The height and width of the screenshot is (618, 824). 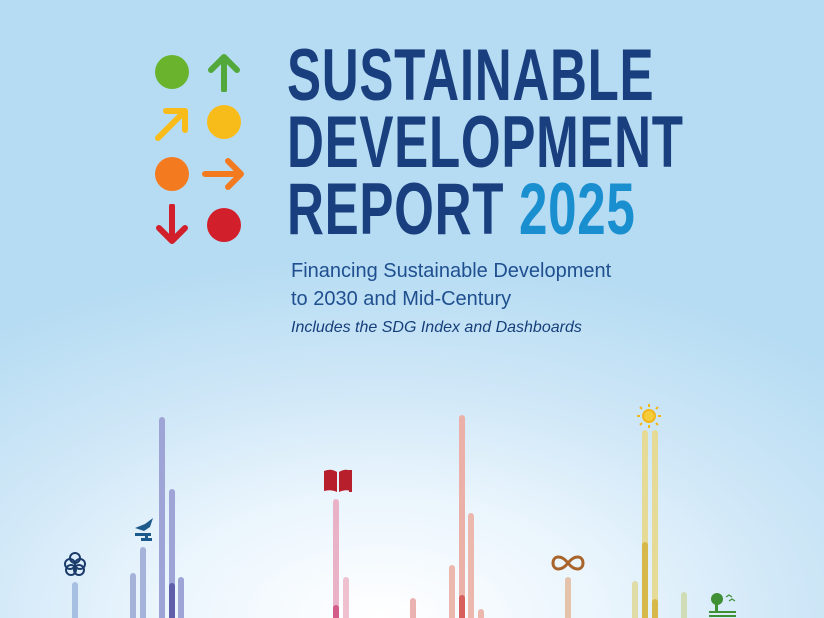 What do you see at coordinates (568, 563) in the screenshot?
I see `infinity-icon` at bounding box center [568, 563].